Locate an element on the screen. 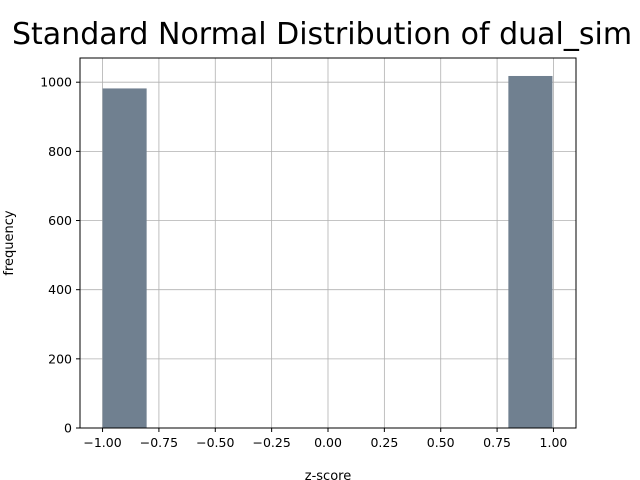 This screenshot has width=640, height=480. y-tick-label-3: 600 is located at coordinates (60, 220).